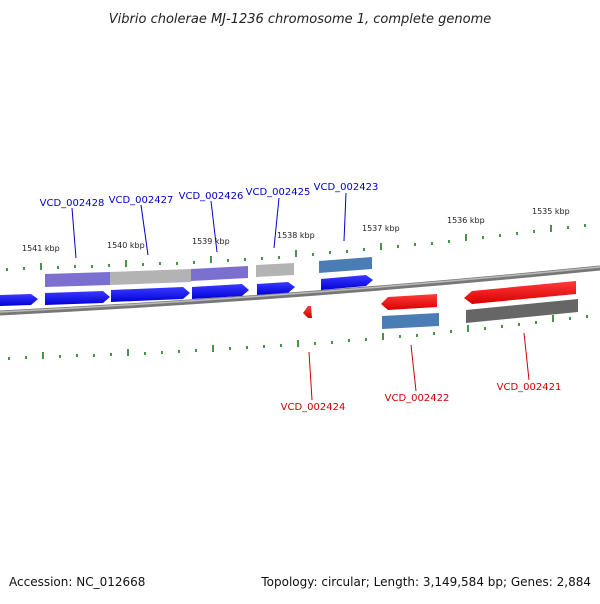  Describe the element at coordinates (551, 211) in the screenshot. I see `kbp-label: 1535 kbp` at that location.